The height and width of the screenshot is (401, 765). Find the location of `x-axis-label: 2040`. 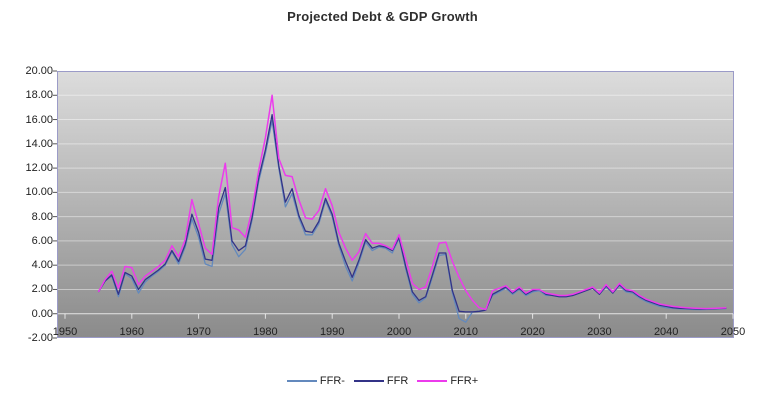

x-axis-label: 2040 is located at coordinates (666, 332).